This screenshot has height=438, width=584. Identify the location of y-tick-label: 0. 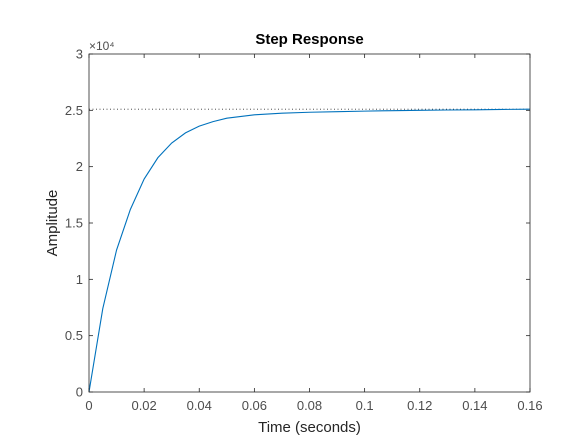
(79, 392).